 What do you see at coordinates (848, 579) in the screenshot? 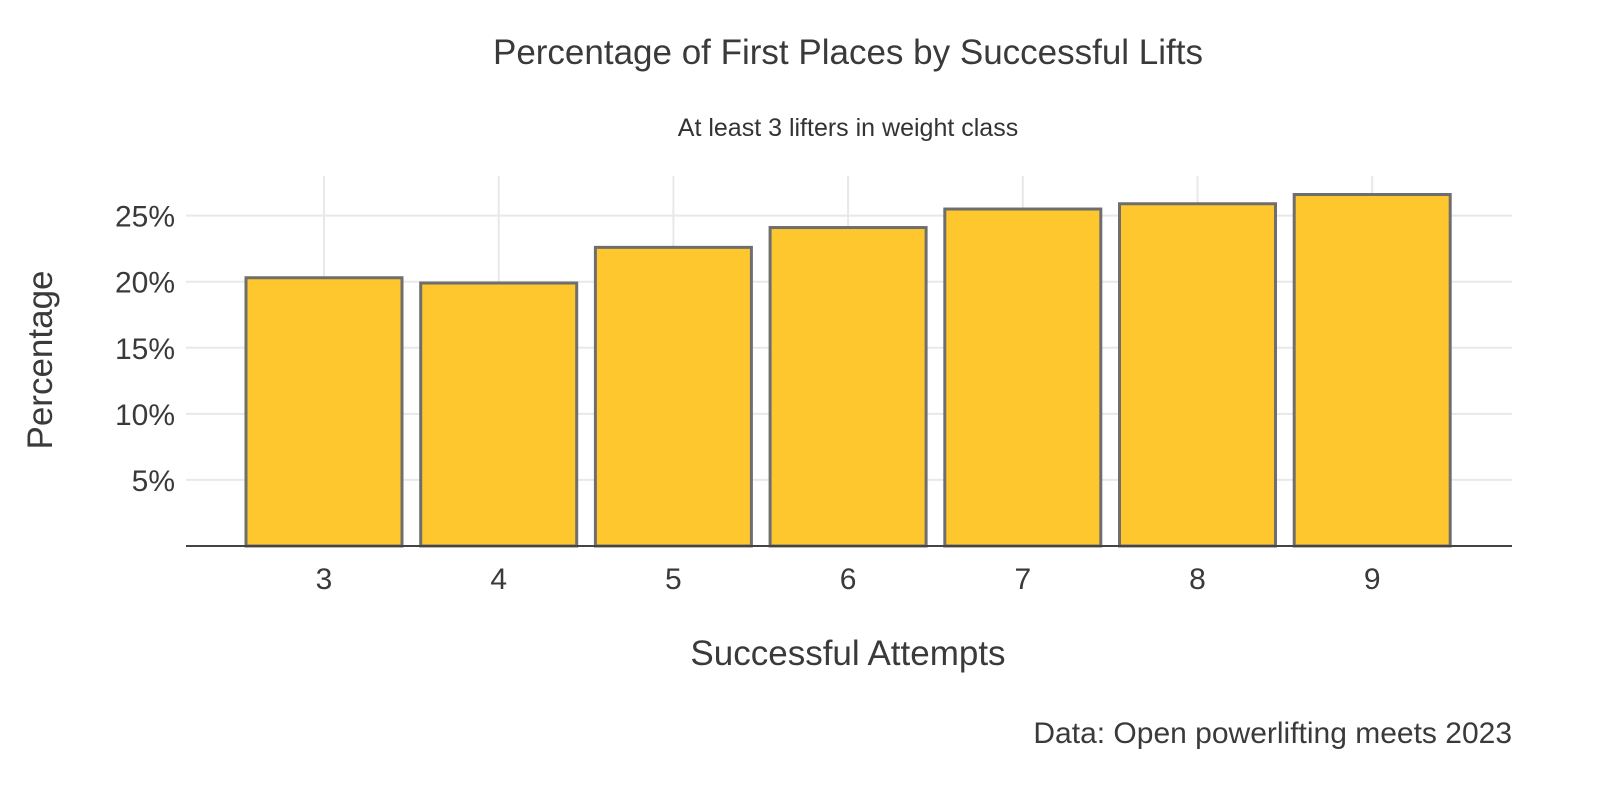
I see `x-tick-label: 6` at bounding box center [848, 579].